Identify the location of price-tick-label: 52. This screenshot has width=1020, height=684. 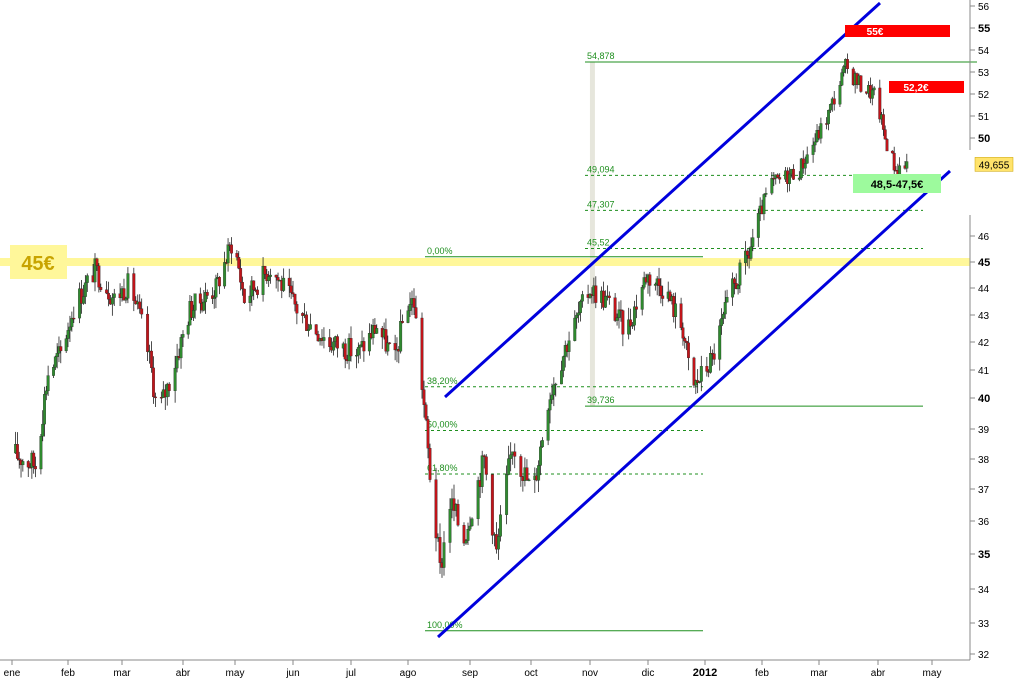
(984, 95).